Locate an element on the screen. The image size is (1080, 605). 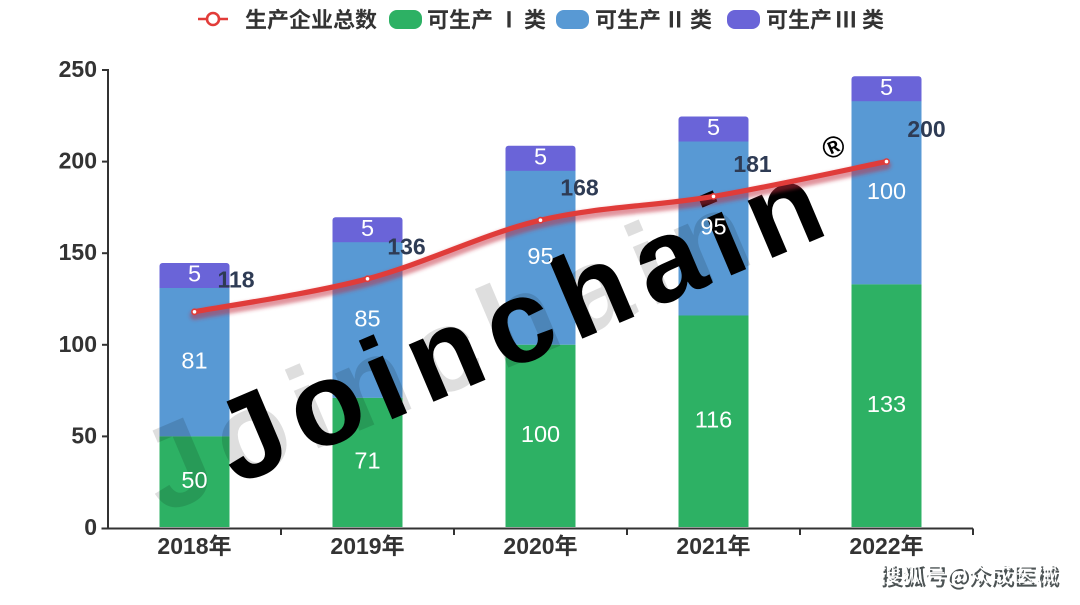
svg-text: 2019 is located at coordinates (355, 546).